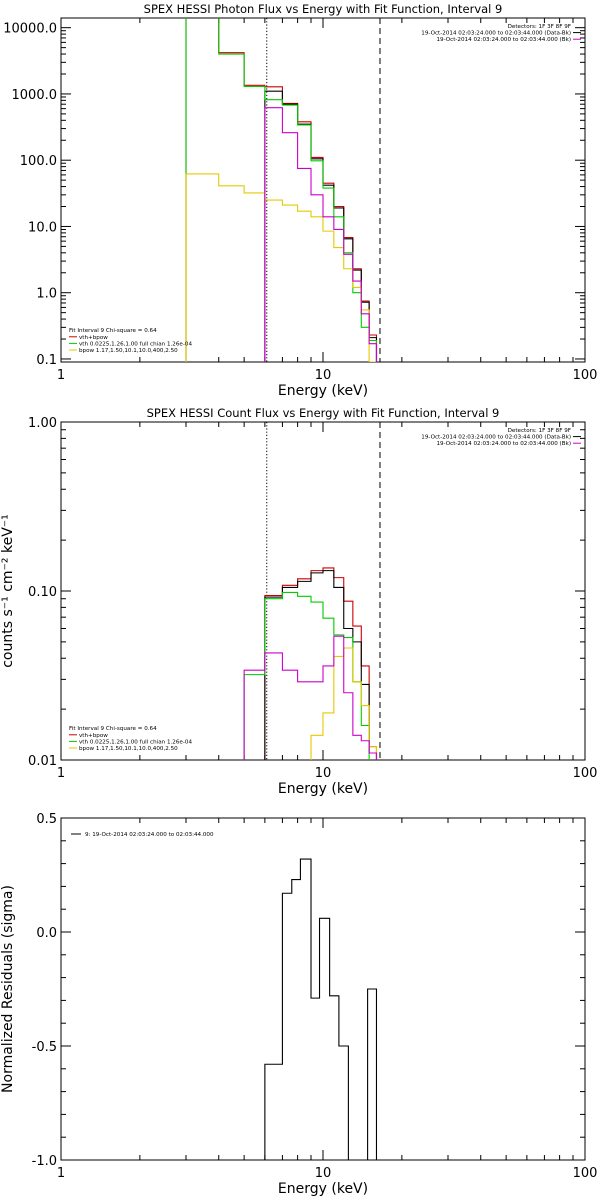 The width and height of the screenshot is (600, 1200). I want to click on y-tick-label: 0.01, so click(42, 761).